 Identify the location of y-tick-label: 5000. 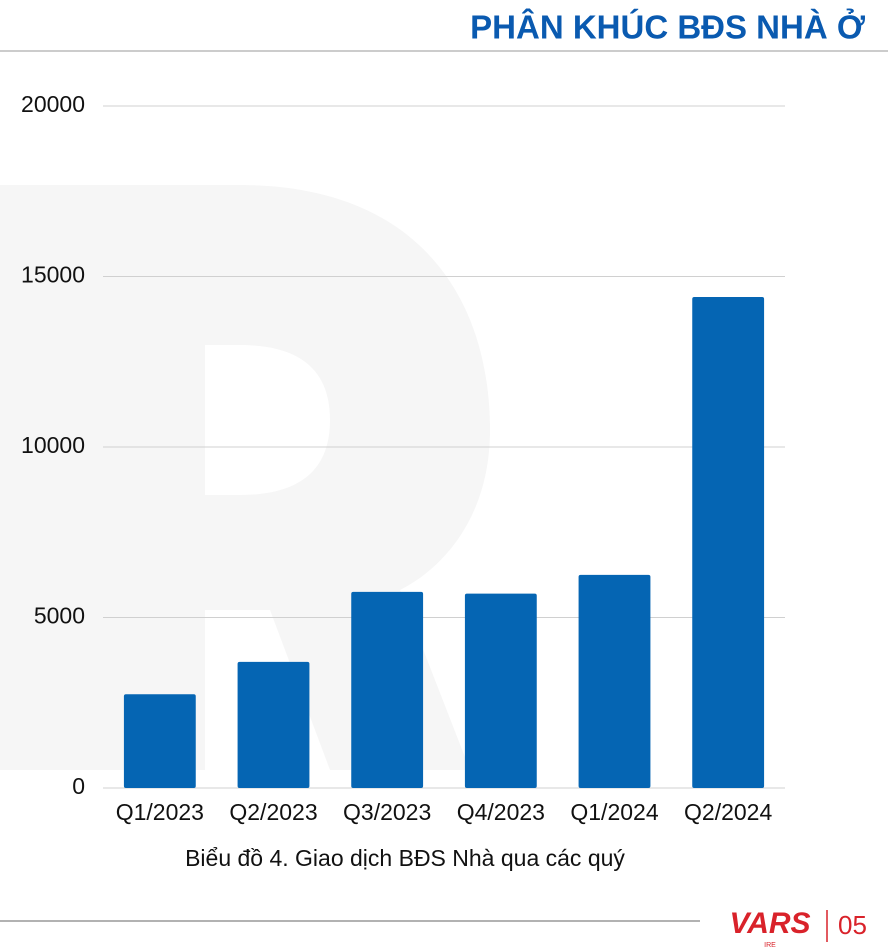
(59, 616).